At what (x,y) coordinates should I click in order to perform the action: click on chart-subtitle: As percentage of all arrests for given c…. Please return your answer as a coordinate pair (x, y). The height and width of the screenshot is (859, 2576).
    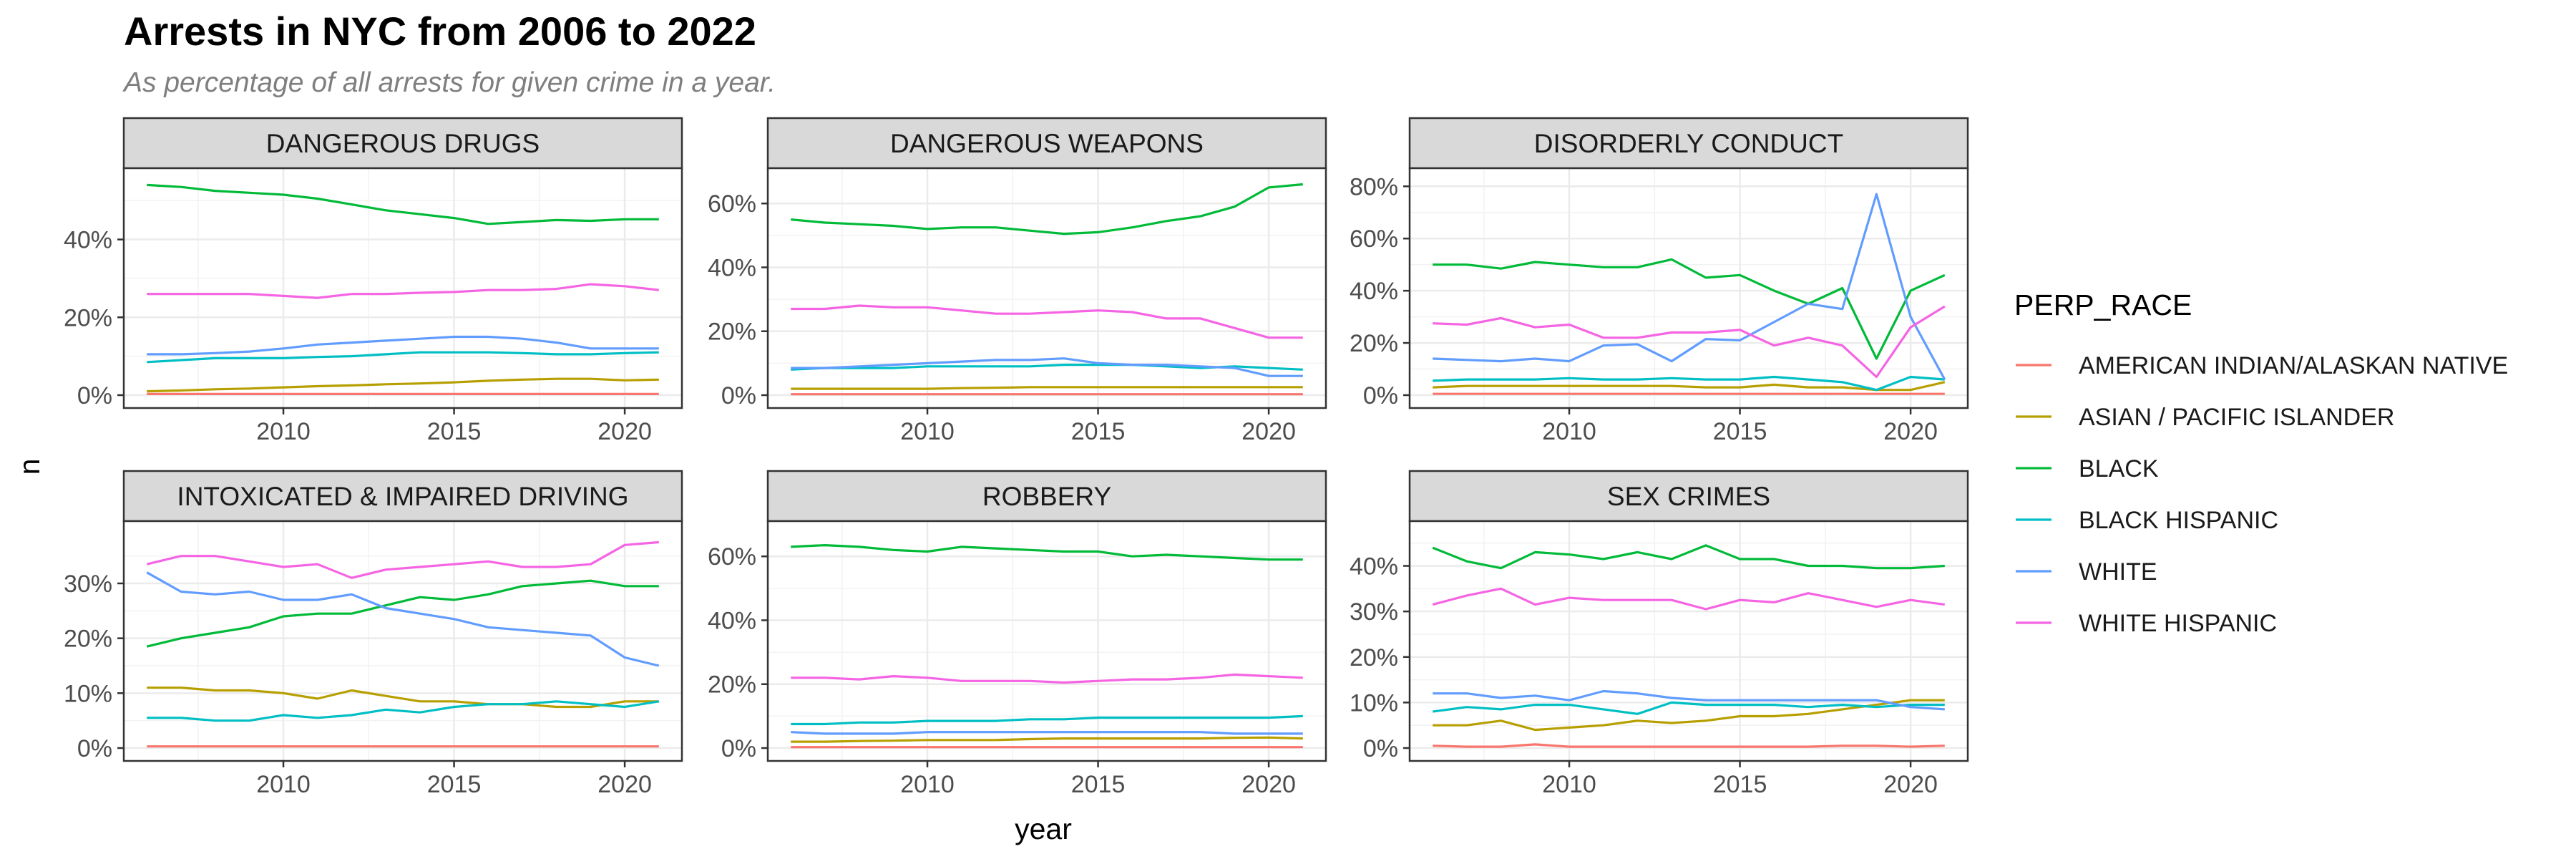
    Looking at the image, I should click on (449, 82).